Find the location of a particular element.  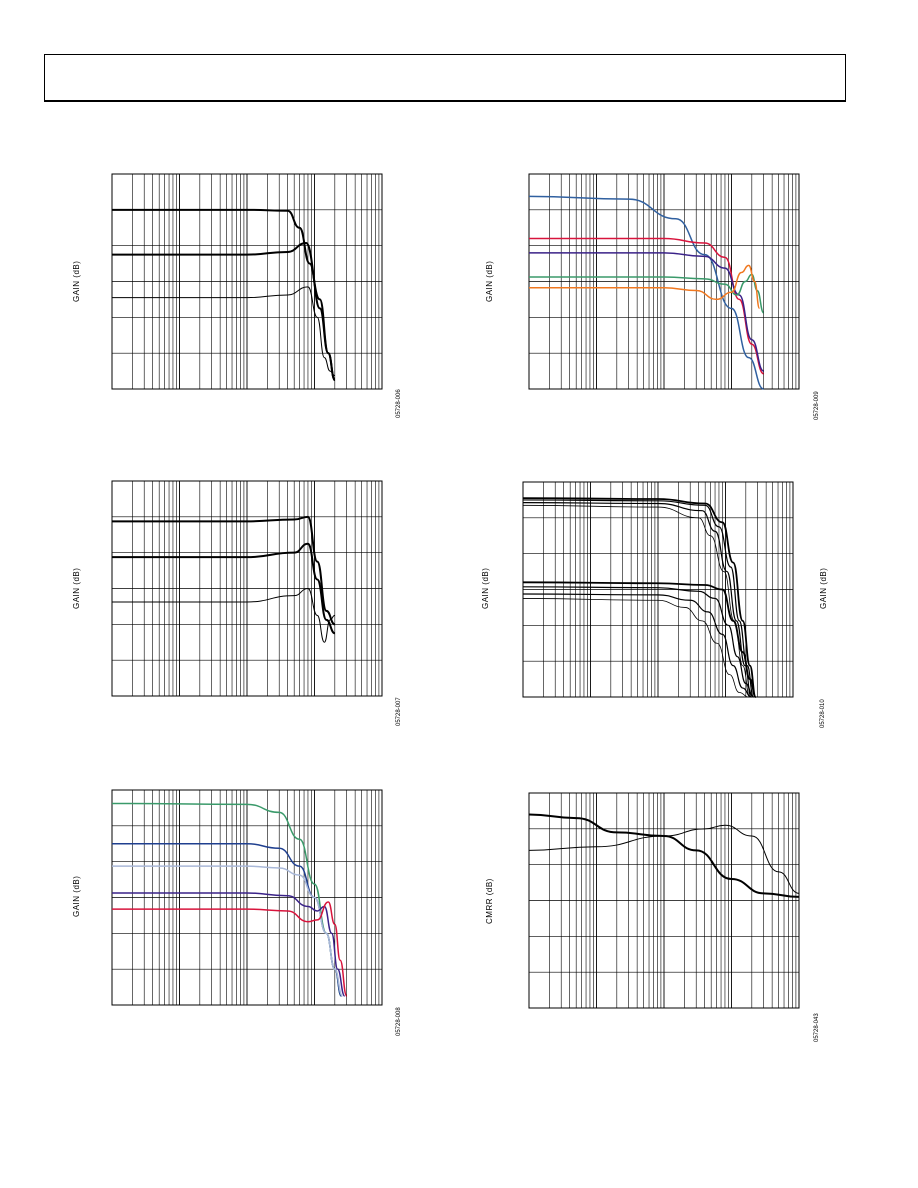

figure-code: 05728-007 is located at coordinates (399, 711).